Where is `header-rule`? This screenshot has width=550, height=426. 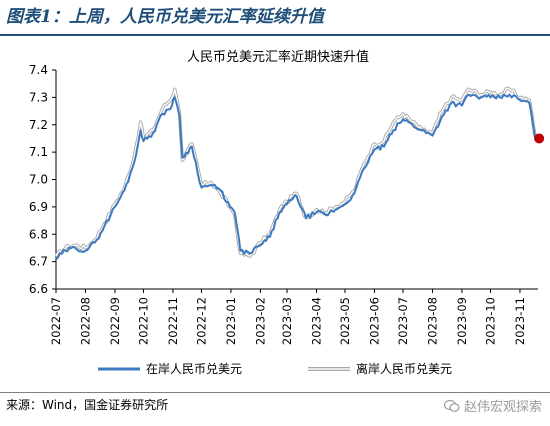
header-rule is located at coordinates (275, 35).